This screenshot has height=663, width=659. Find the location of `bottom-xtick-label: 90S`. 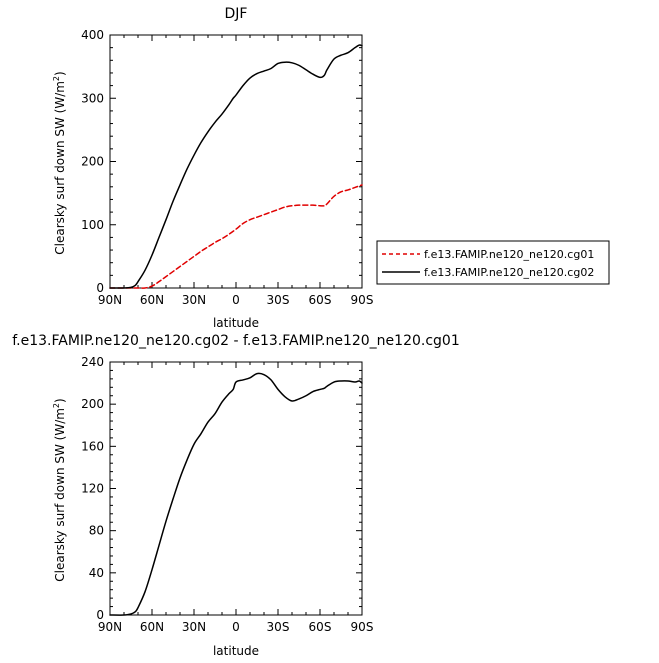

bottom-xtick-label: 90S is located at coordinates (362, 627).